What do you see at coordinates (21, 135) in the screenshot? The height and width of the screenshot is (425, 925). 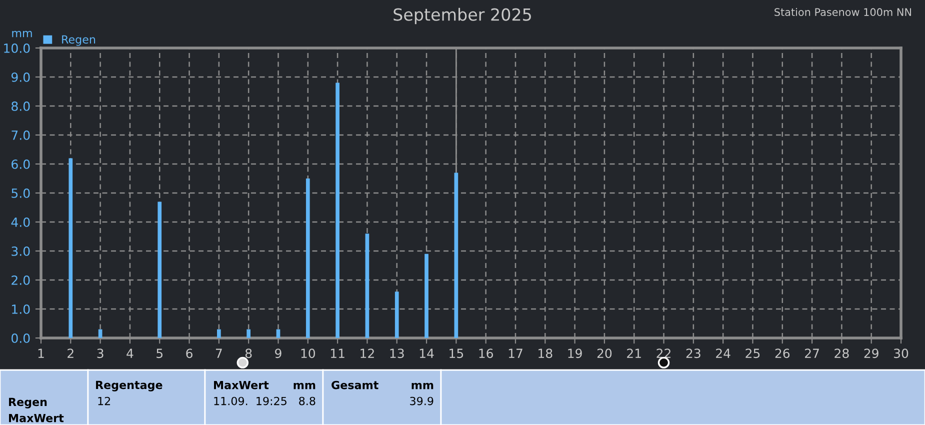 I see `y-tick-label: 7.0` at bounding box center [21, 135].